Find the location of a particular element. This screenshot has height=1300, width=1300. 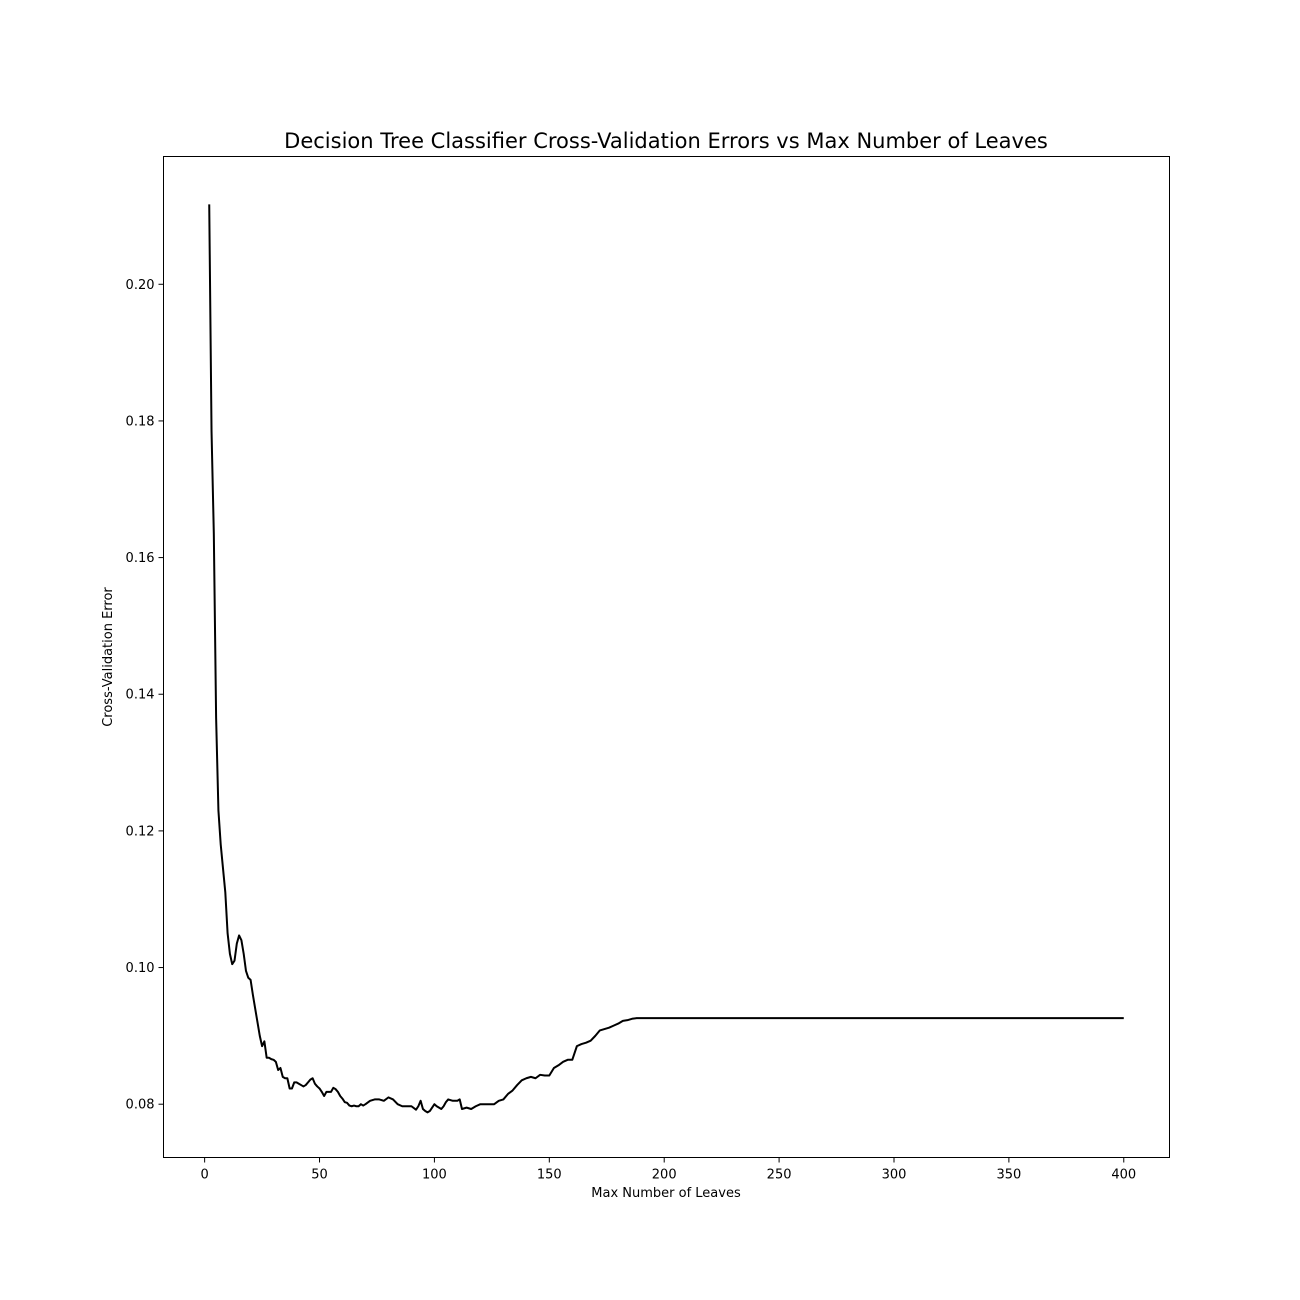

x-tick-label: 350 is located at coordinates (1008, 1175).